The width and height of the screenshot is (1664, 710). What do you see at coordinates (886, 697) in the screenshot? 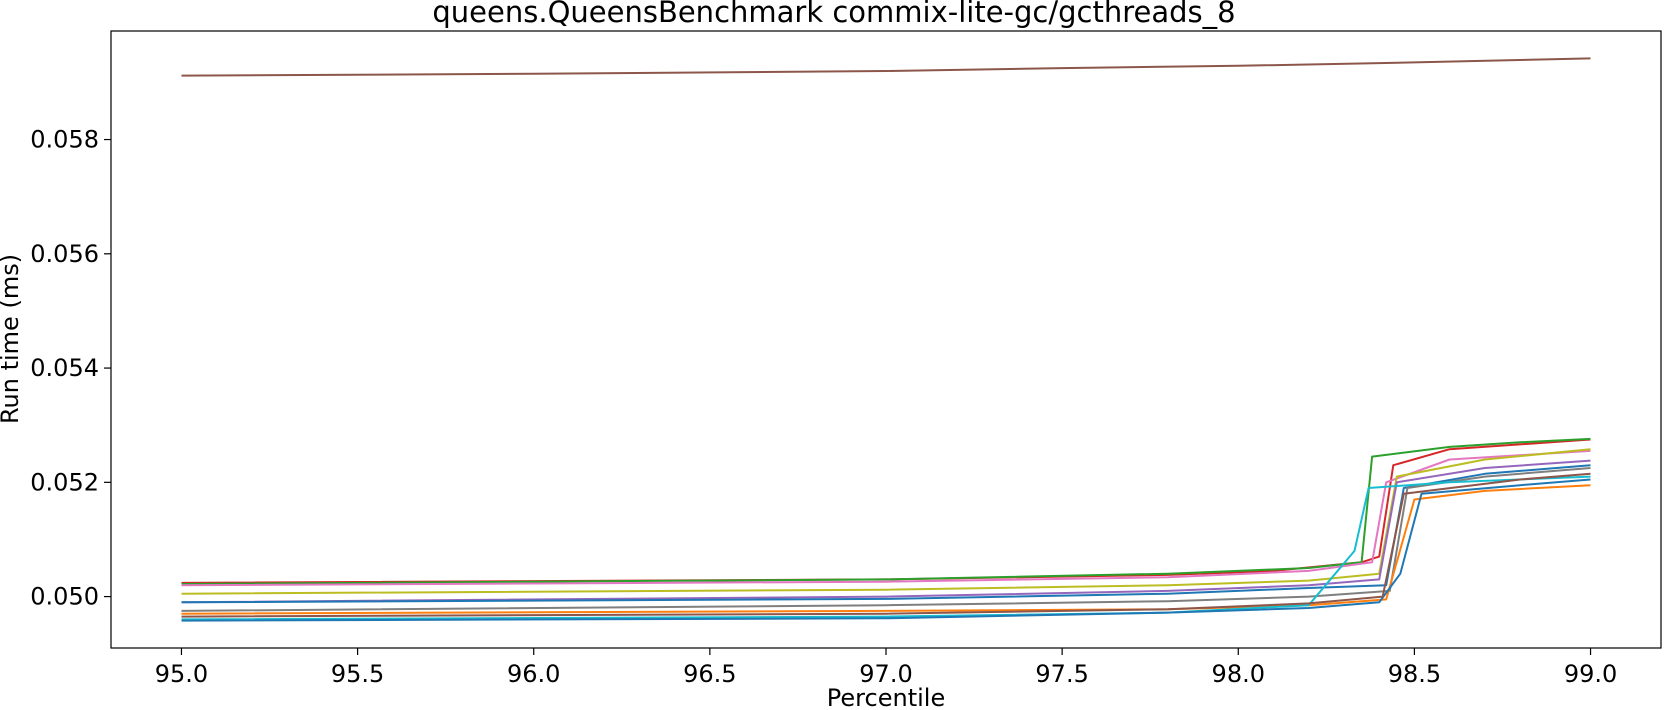
I see `x-axis-label: Percentile` at bounding box center [886, 697].